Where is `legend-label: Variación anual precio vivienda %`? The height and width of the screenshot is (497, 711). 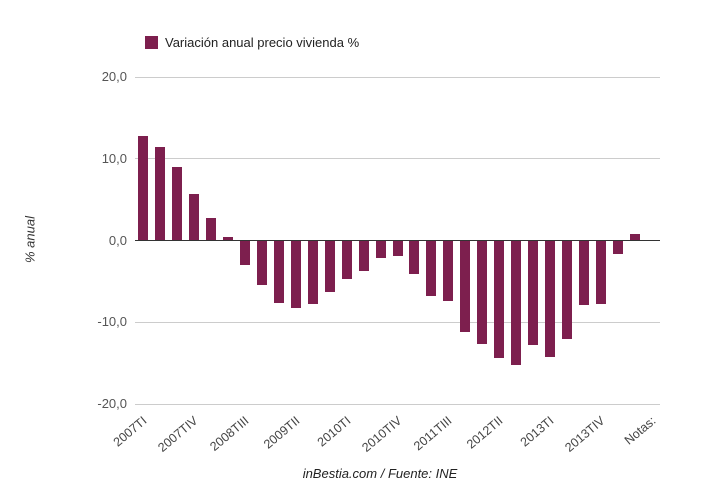
legend-label: Variación anual precio vivienda % is located at coordinates (262, 42).